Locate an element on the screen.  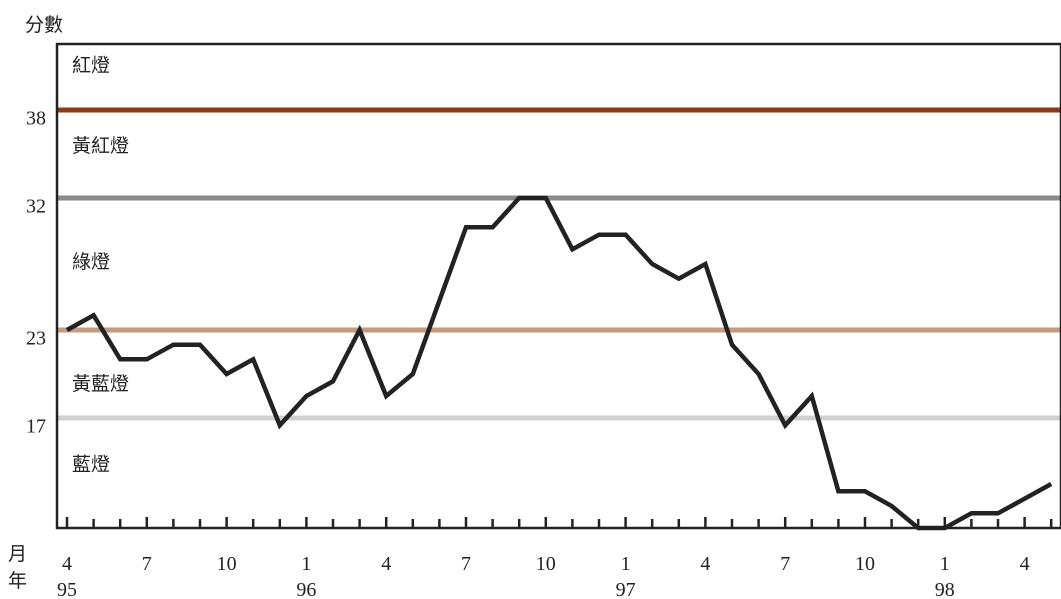
zone-label-0: 紅燈 is located at coordinates (91, 66).